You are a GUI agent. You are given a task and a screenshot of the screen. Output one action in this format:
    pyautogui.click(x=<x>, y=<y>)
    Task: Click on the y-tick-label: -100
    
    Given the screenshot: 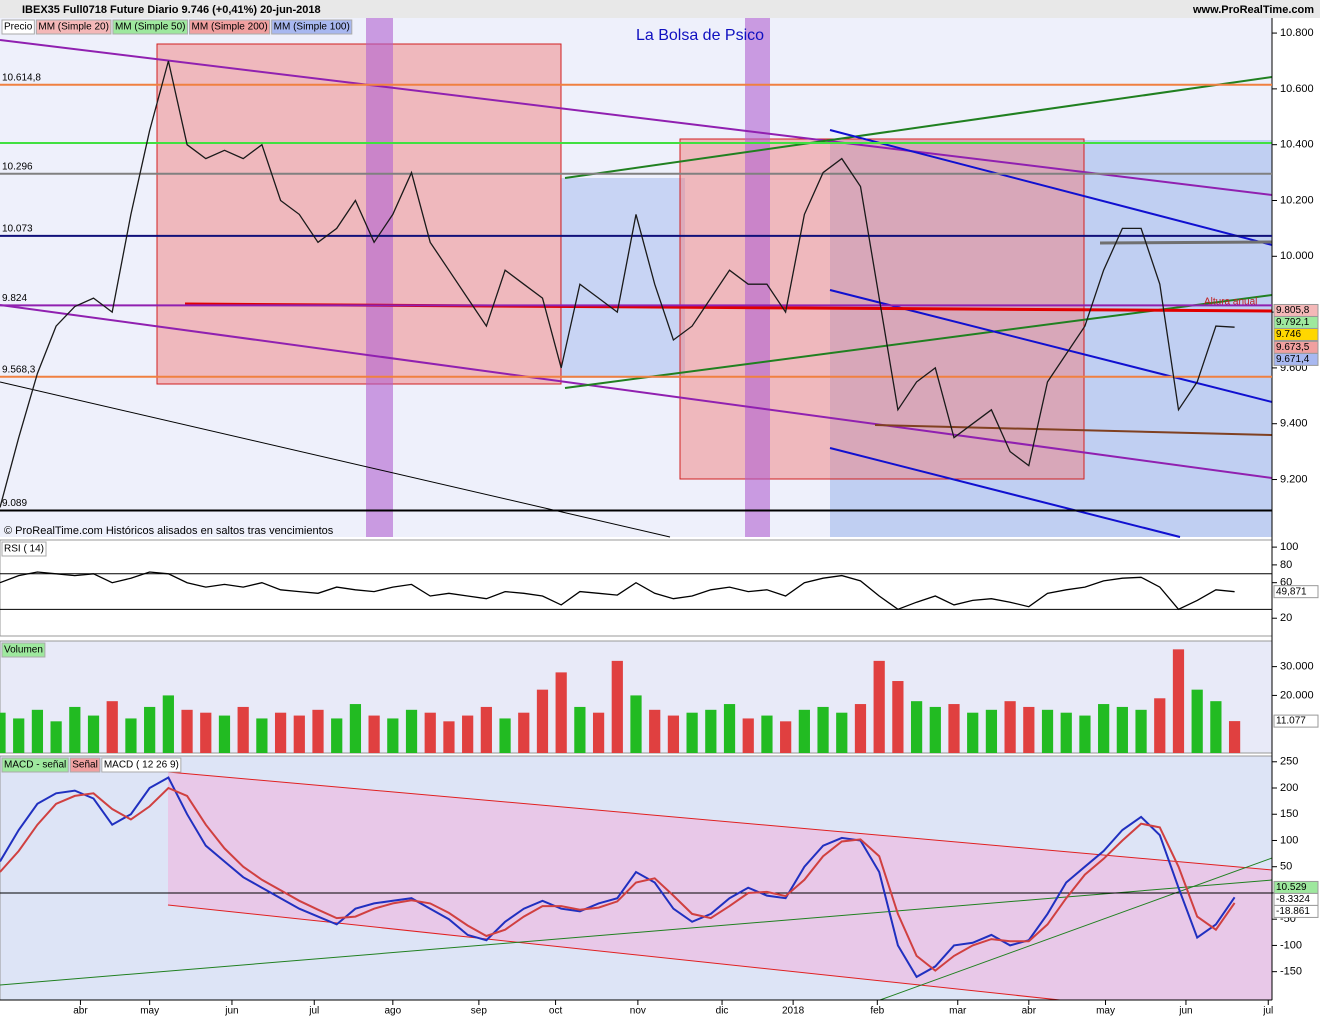 What is the action you would take?
    pyautogui.click(x=1291, y=945)
    